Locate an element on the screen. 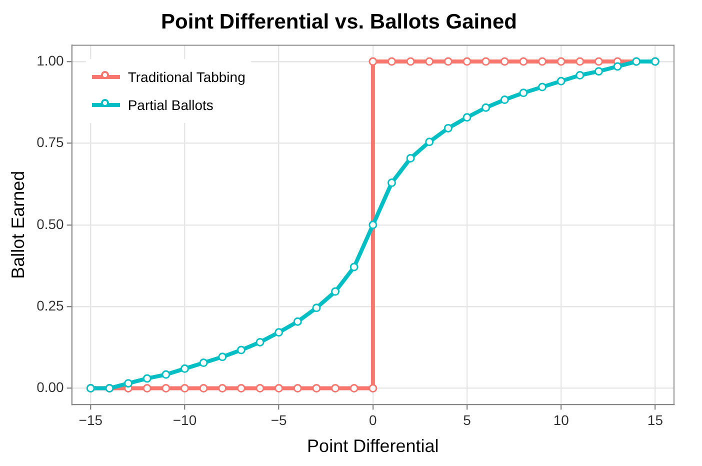  x-axis-title: Point Differential is located at coordinates (373, 446).